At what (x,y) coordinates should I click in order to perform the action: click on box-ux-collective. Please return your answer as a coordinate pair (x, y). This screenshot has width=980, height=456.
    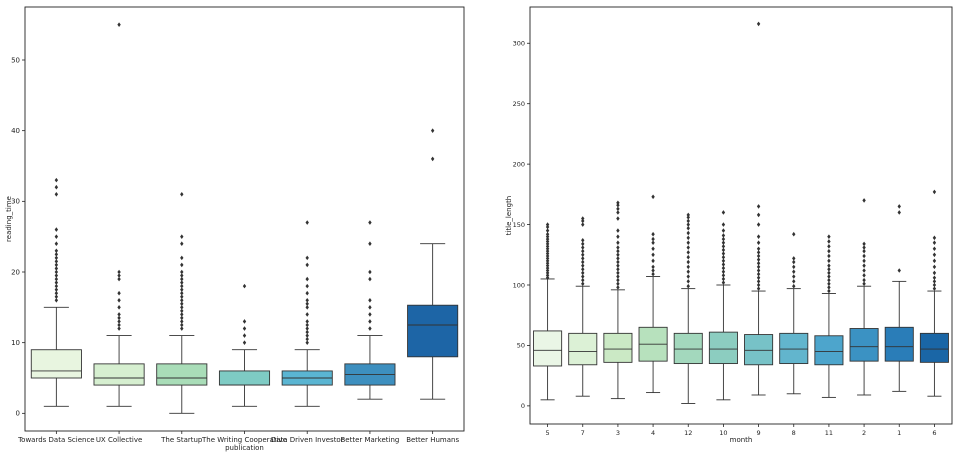
    Looking at the image, I should click on (119, 214).